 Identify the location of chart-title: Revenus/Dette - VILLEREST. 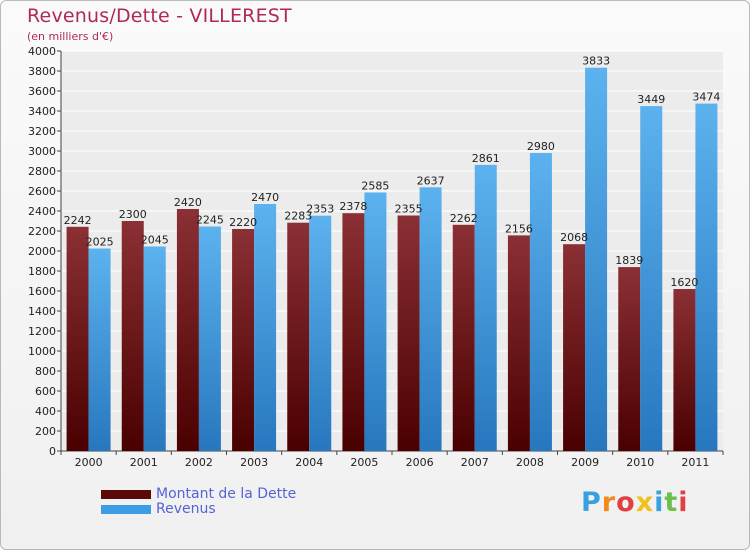
(159, 16).